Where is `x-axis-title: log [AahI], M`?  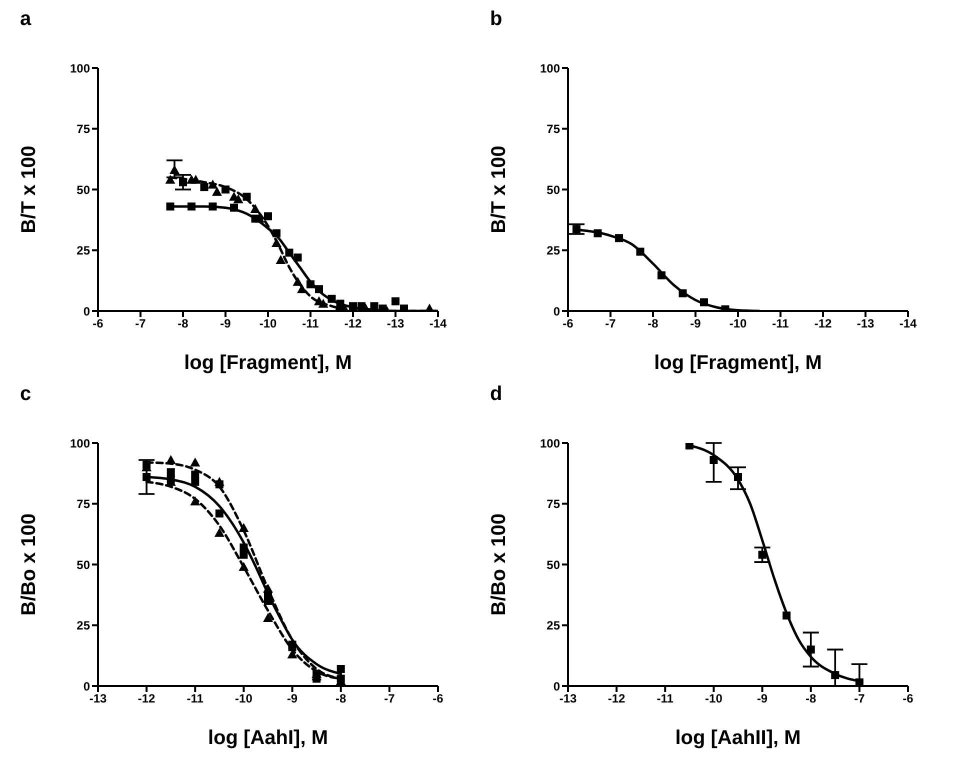
x-axis-title: log [AahI], M is located at coordinates (268, 738).